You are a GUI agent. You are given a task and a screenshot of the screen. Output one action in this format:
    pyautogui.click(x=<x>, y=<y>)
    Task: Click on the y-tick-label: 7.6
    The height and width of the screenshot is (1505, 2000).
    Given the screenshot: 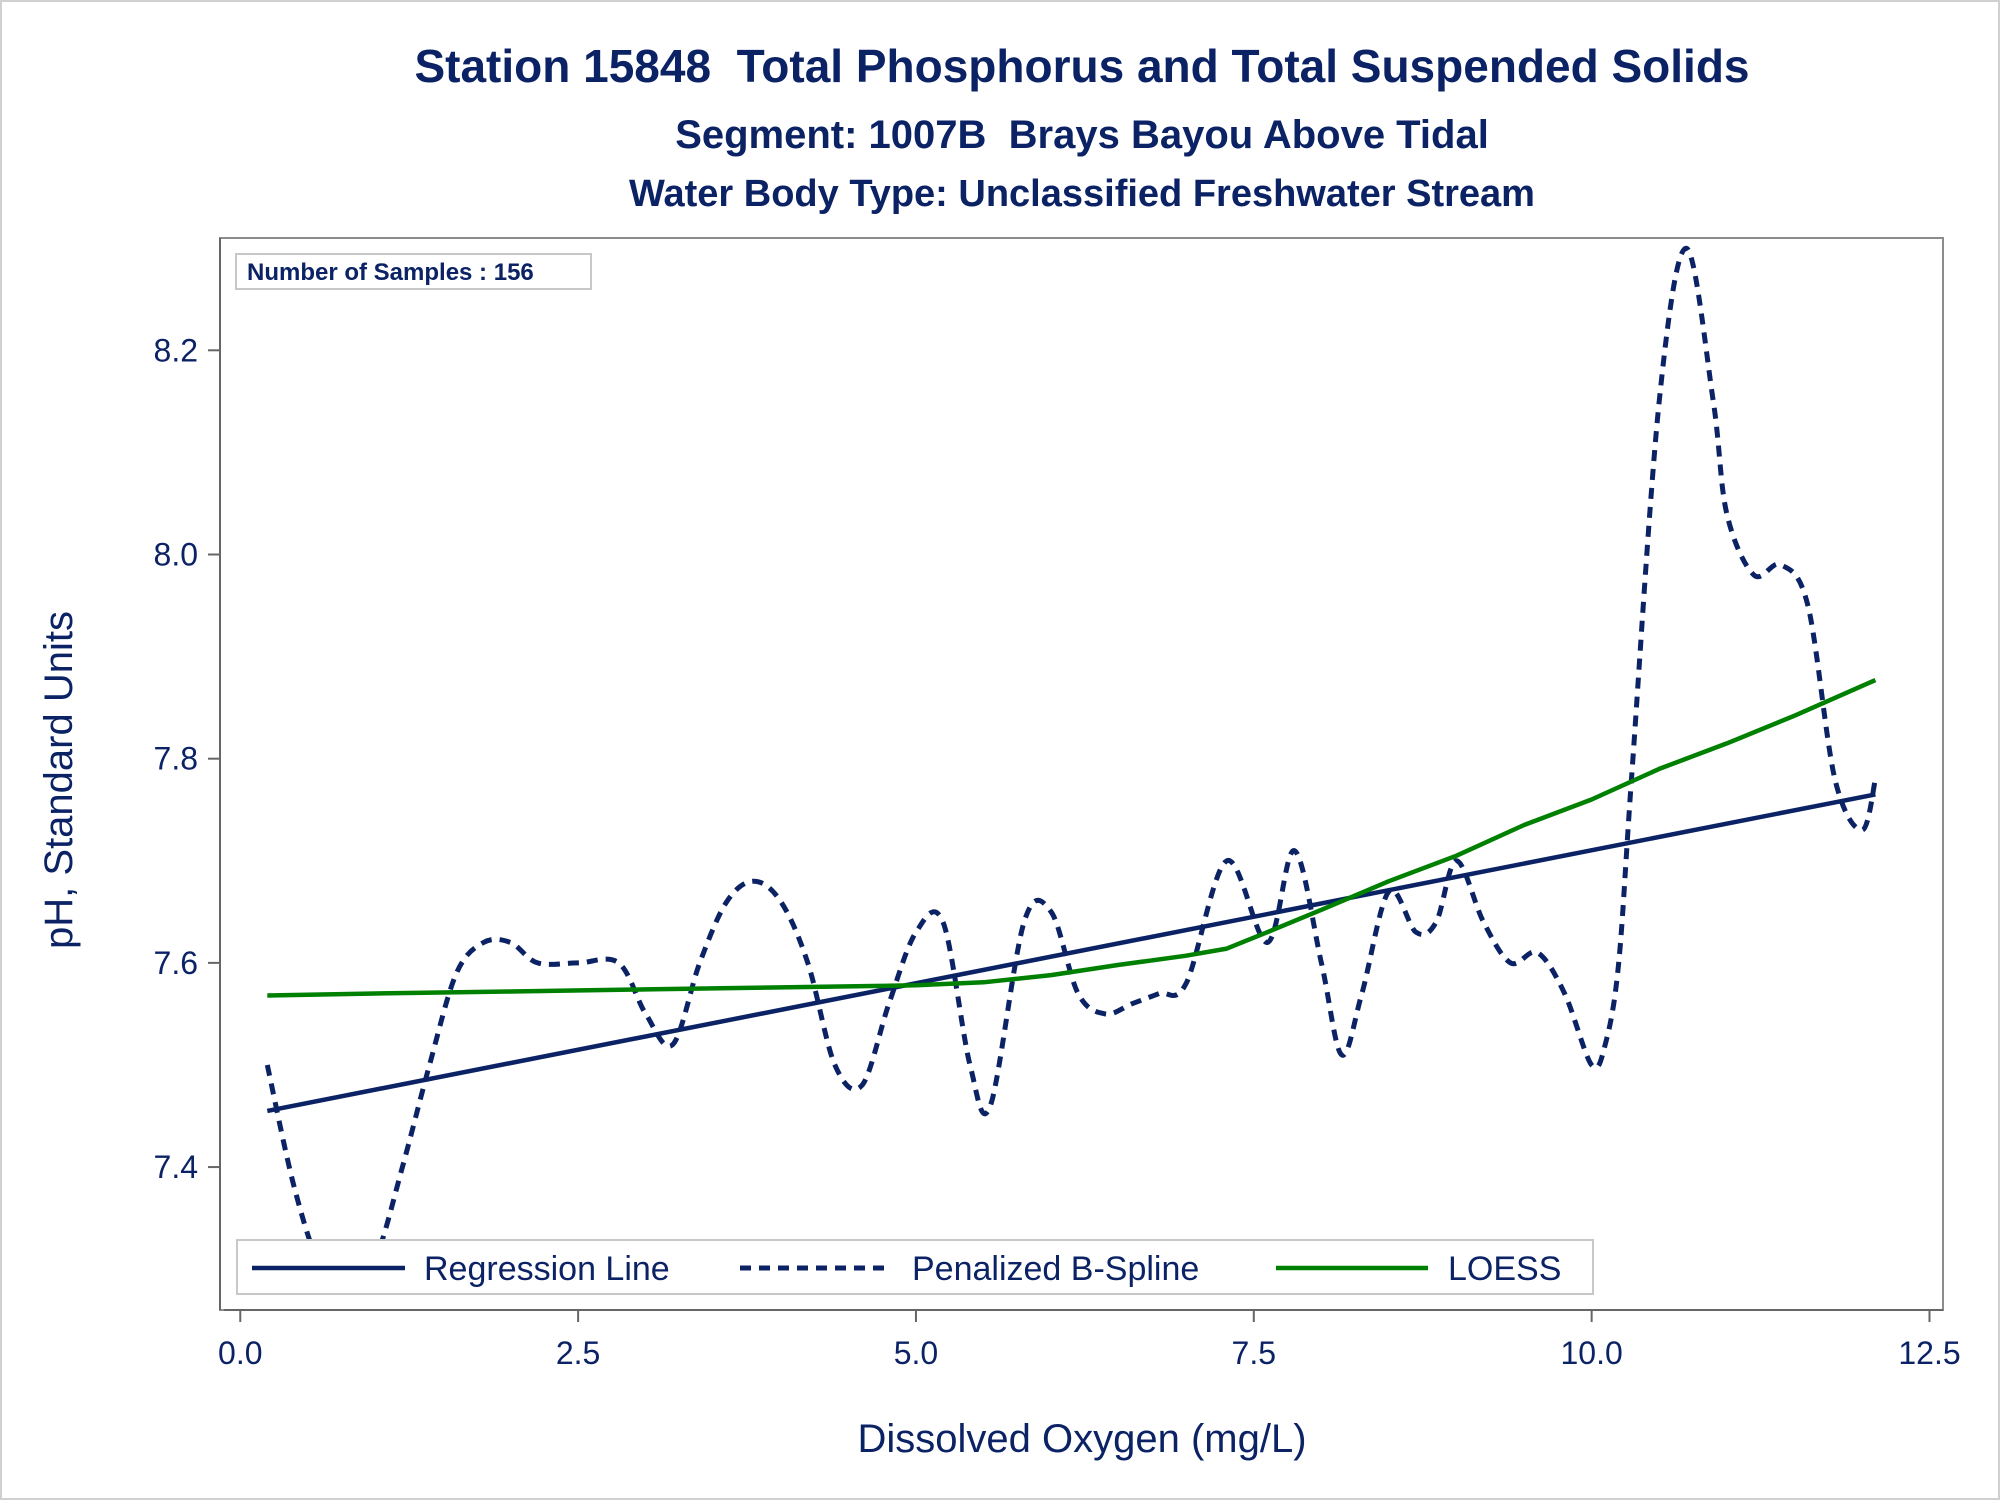 What is the action you would take?
    pyautogui.click(x=176, y=963)
    